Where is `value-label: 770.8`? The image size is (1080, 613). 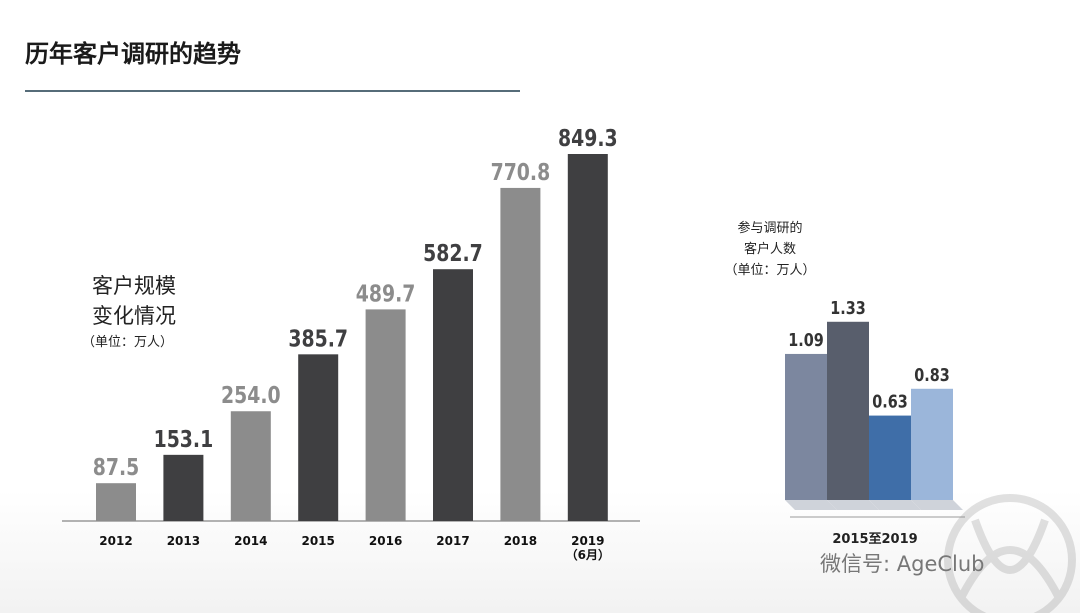 value-label: 770.8 is located at coordinates (521, 171).